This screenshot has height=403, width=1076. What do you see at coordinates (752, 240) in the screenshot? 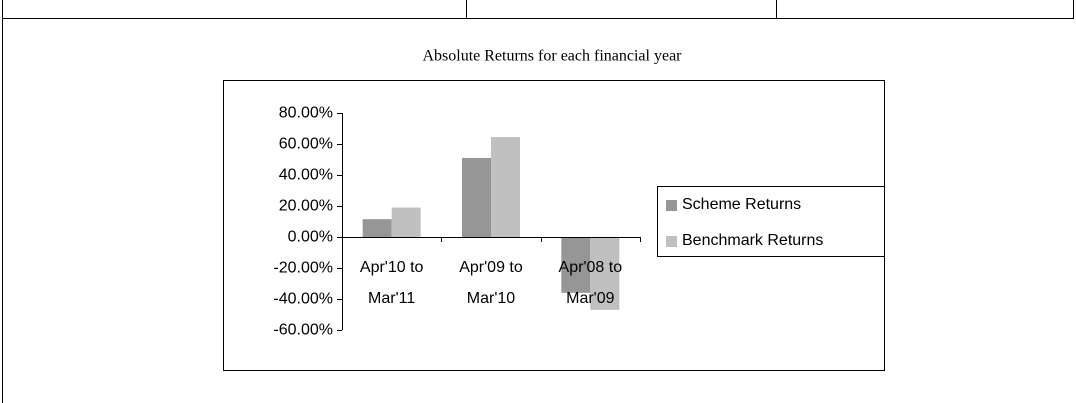
I see `legend-label: Benchmark Returns` at bounding box center [752, 240].